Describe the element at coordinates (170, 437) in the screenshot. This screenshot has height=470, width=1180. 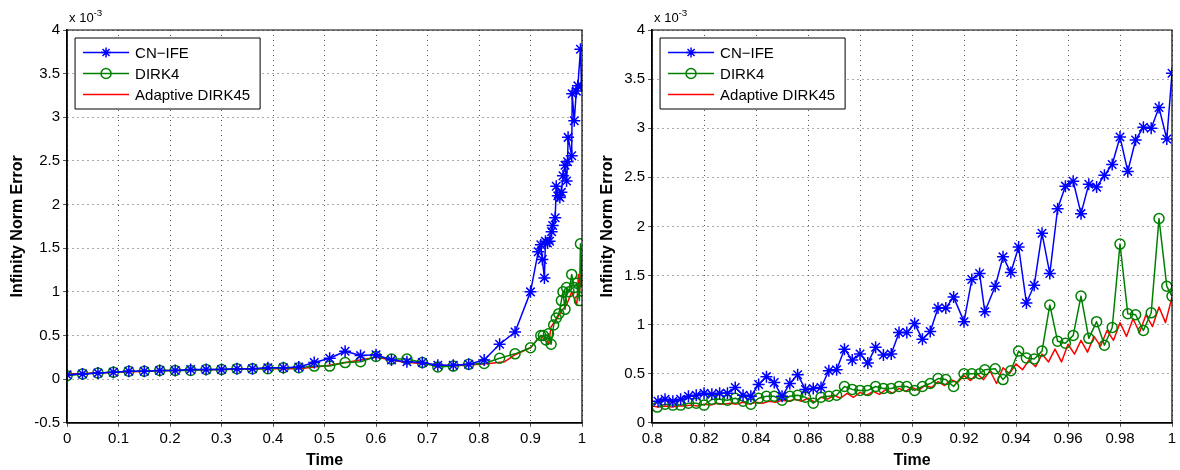
I see `x-tick-label: 0.2` at that location.